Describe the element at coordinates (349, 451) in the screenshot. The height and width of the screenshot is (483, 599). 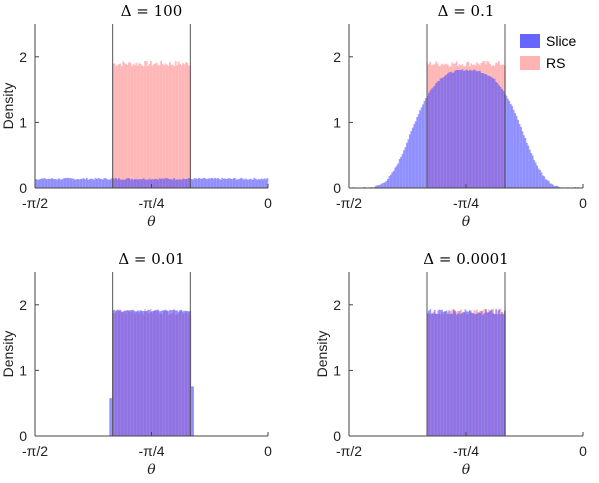
I see `x-tick-label: -π/2` at that location.